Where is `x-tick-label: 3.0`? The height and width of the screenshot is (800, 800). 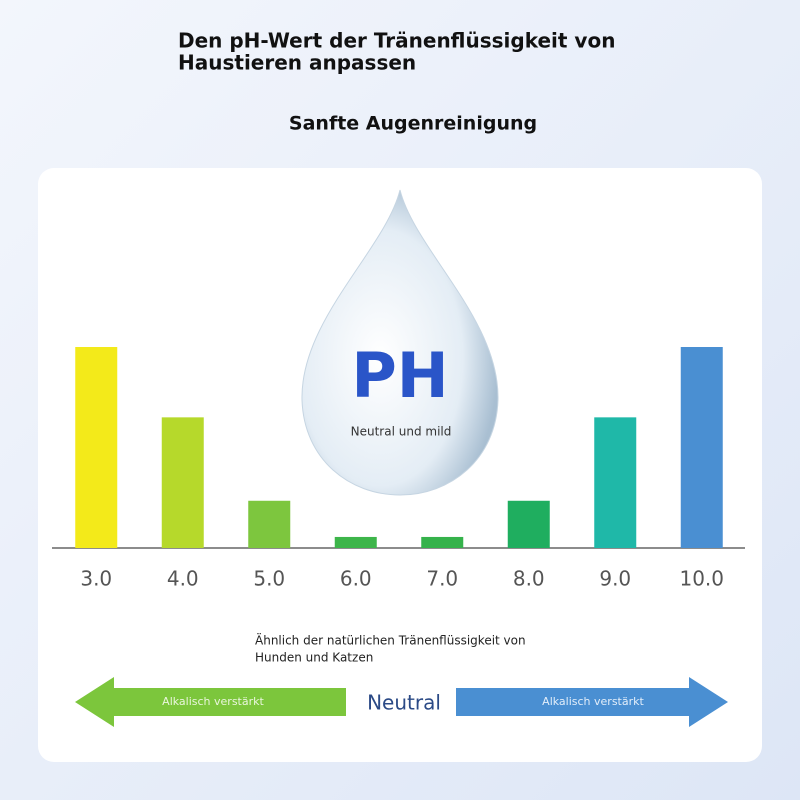 x-tick-label: 3.0 is located at coordinates (96, 579).